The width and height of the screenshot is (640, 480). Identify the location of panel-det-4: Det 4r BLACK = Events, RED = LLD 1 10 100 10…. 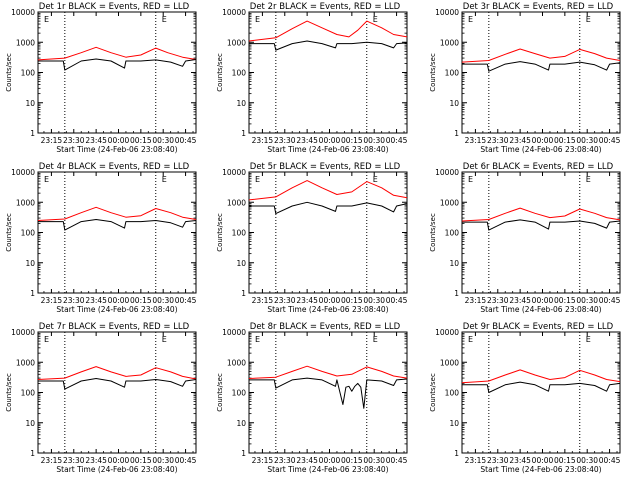
(101, 238).